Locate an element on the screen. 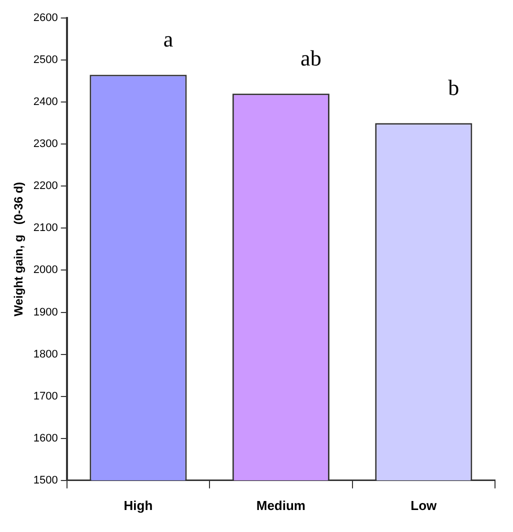 The width and height of the screenshot is (513, 532). annotation: ab is located at coordinates (311, 58).